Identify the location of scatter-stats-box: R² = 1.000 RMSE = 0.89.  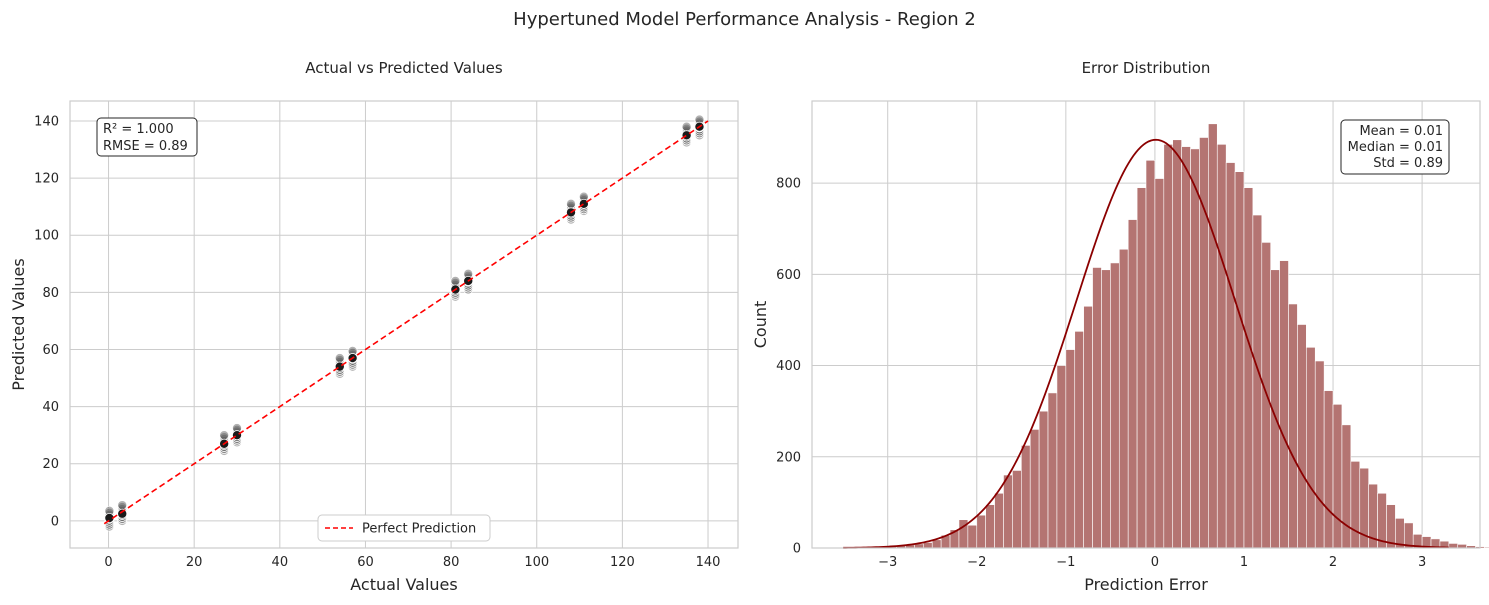
(147, 137).